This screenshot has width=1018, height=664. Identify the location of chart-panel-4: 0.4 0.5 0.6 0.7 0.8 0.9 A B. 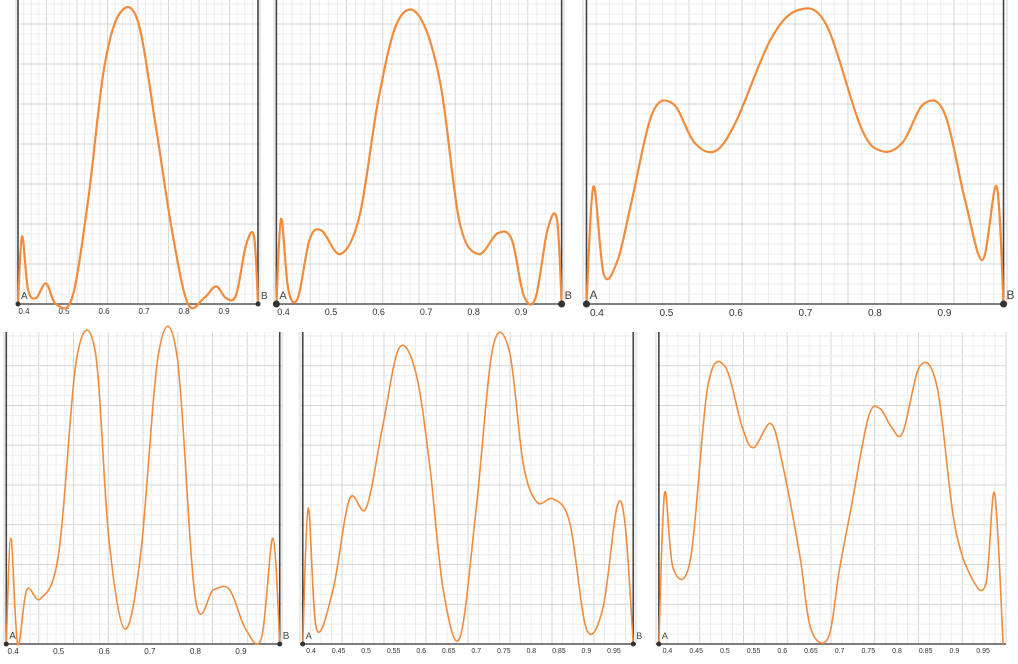
(146, 491).